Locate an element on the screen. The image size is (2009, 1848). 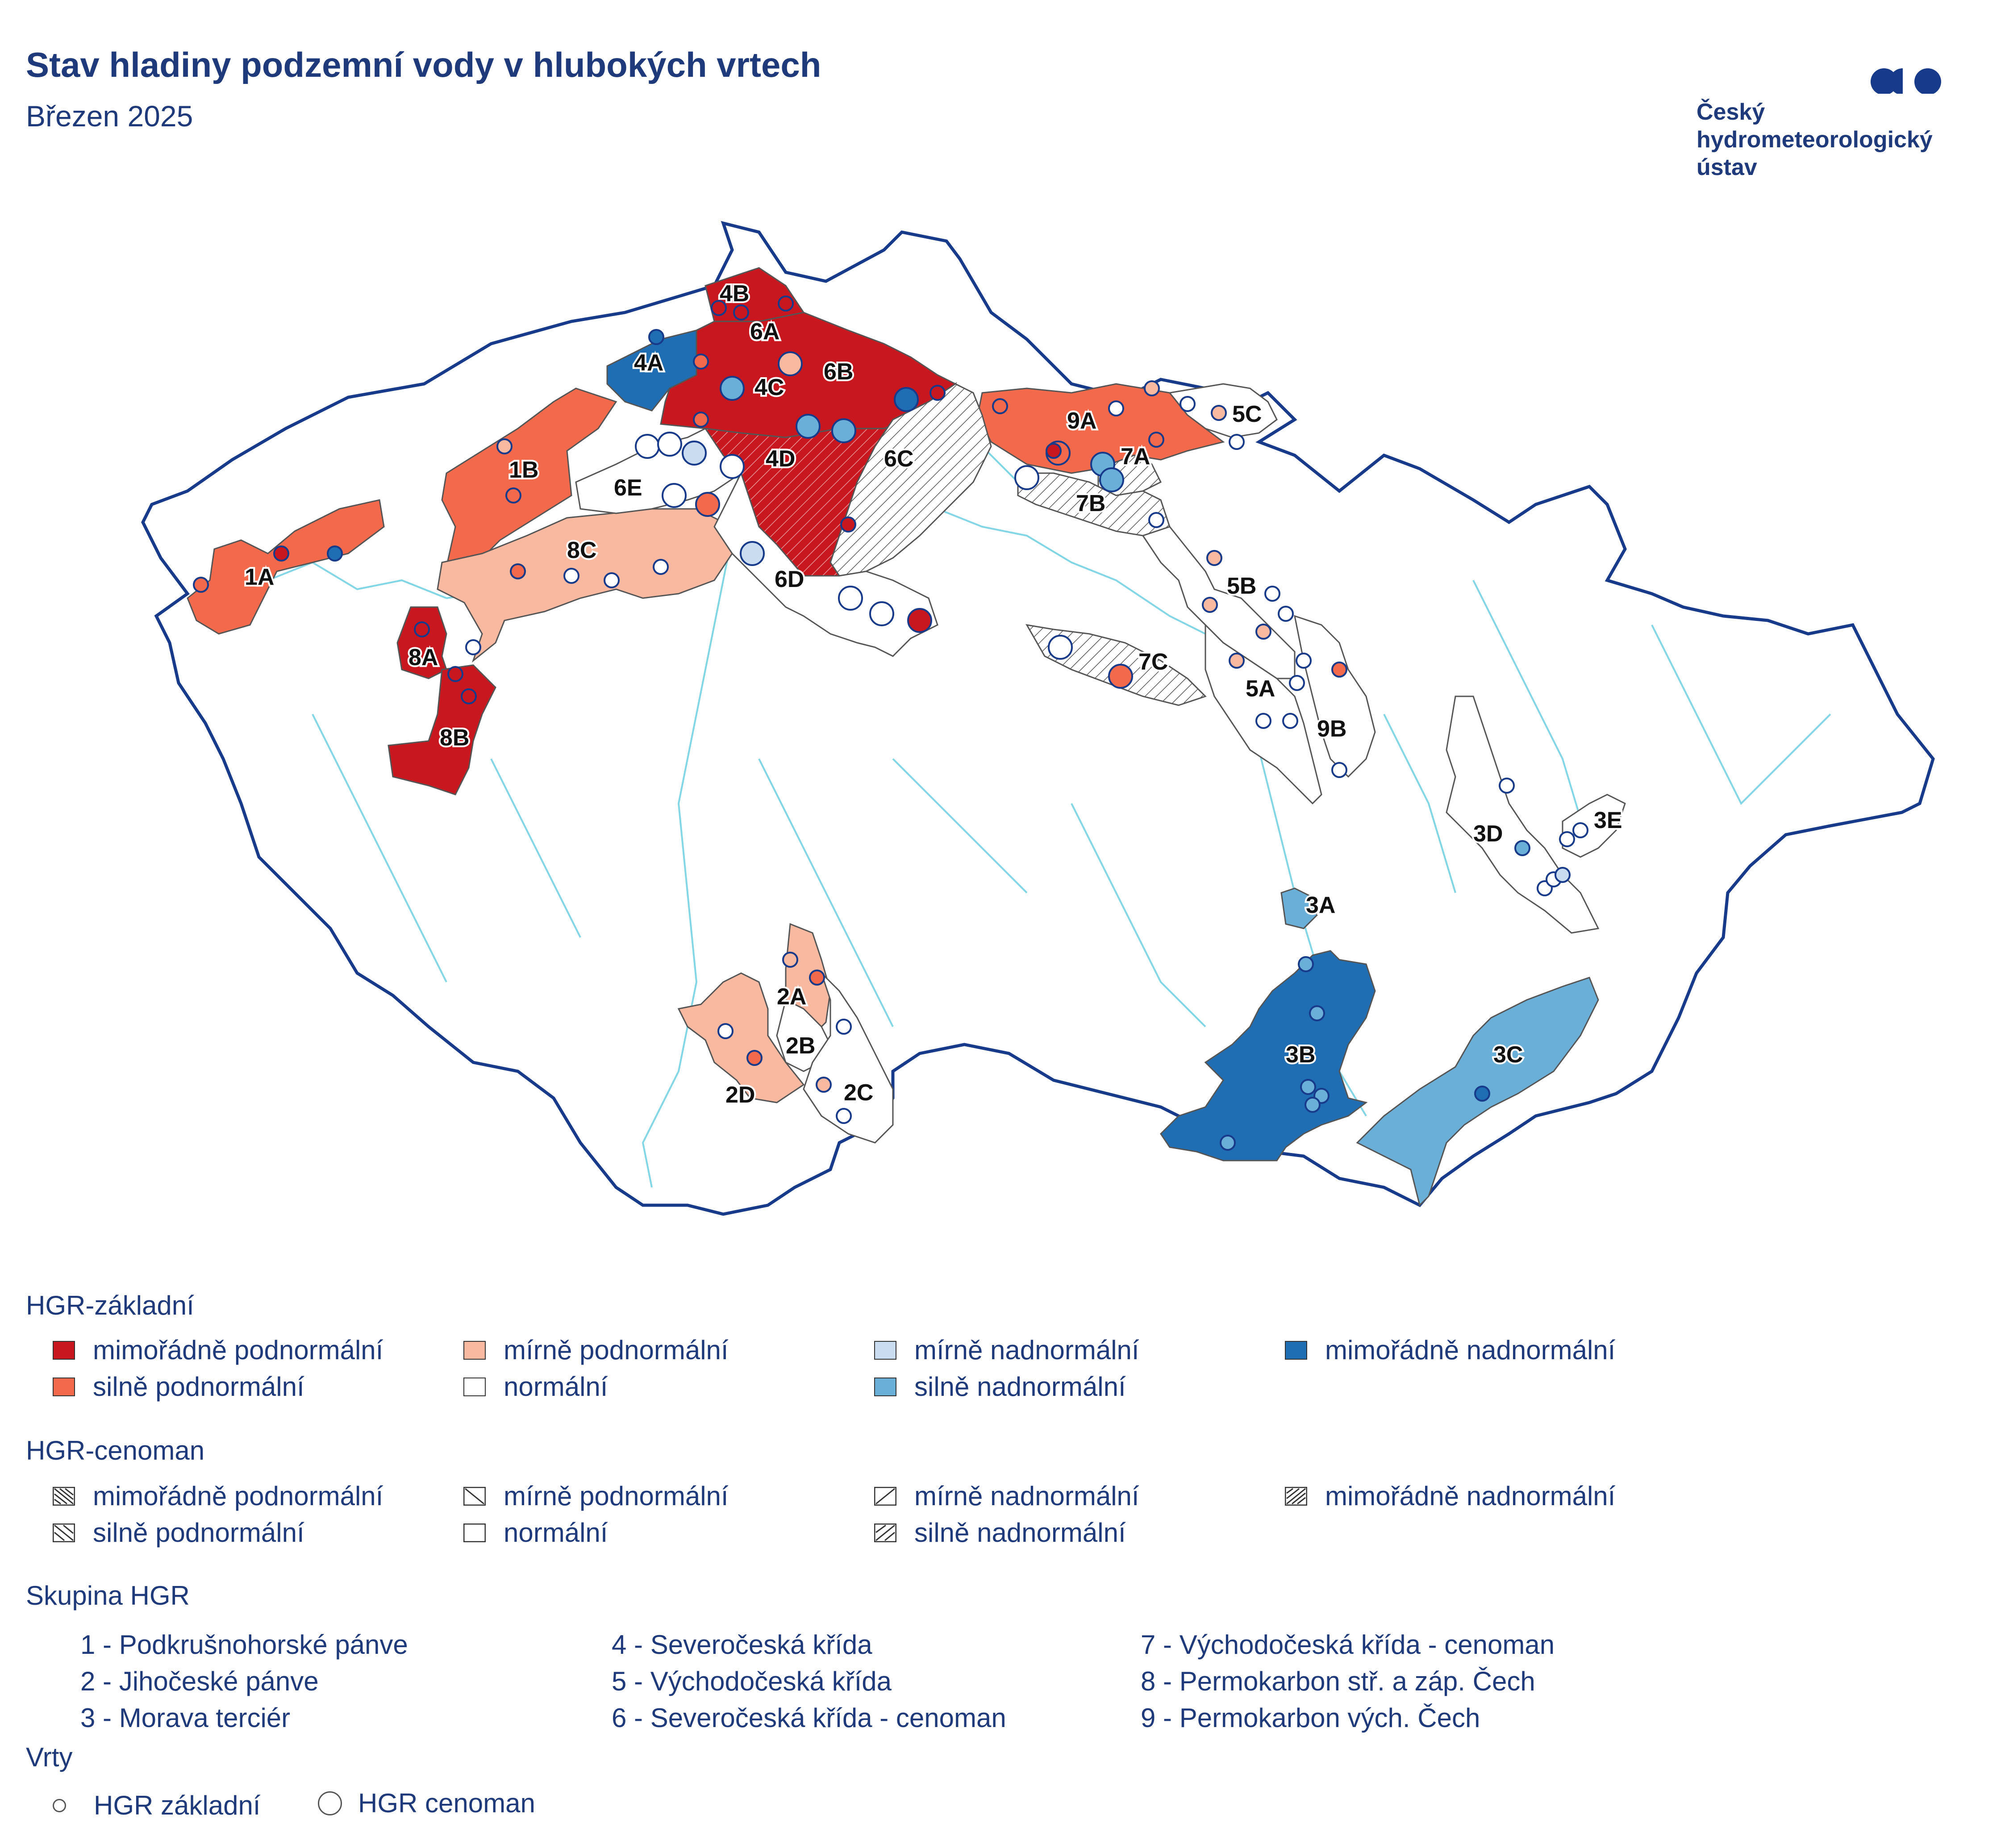
label-7A: 7A is located at coordinates (1135, 457).